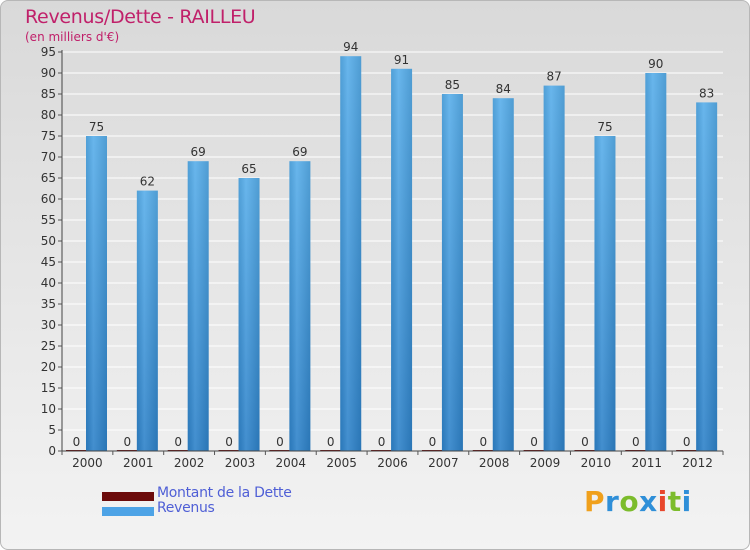 This screenshot has height=550, width=750. What do you see at coordinates (48, 409) in the screenshot?
I see `y-tick-label: 10` at bounding box center [48, 409].